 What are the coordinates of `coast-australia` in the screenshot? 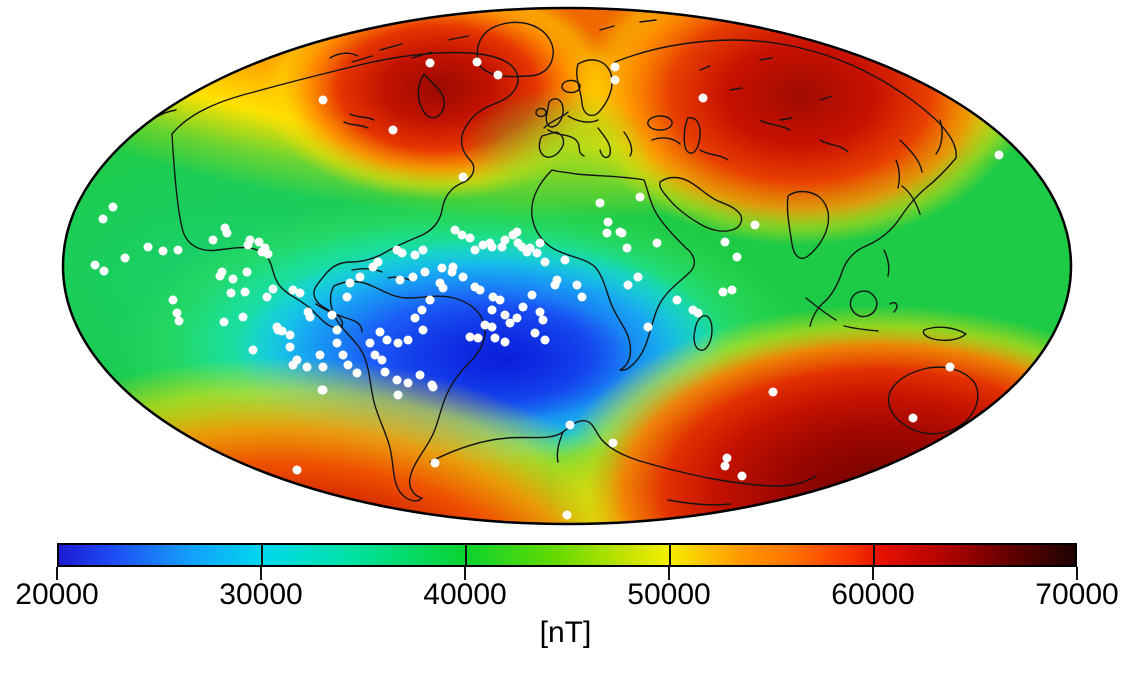 It's located at (933, 400).